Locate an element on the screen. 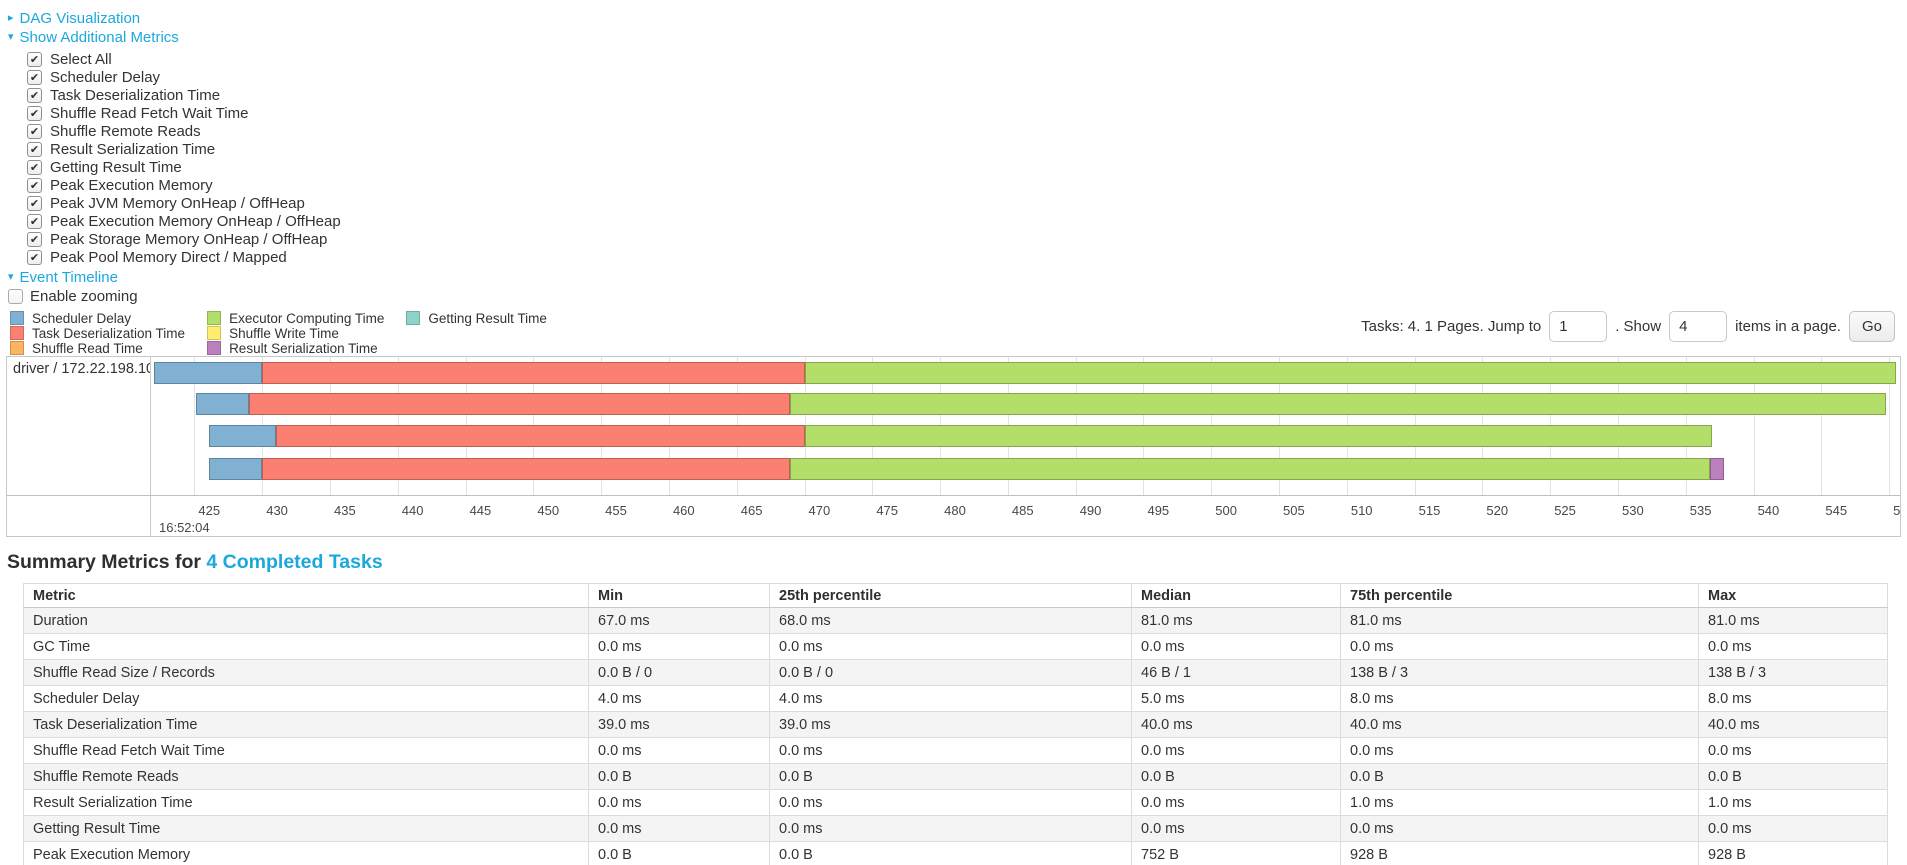 The image size is (1907, 865). table-row: GC Time 0.0 ms 0.0 ms 0.0 ms 0.0 ms 0.0 ms is located at coordinates (955, 646).